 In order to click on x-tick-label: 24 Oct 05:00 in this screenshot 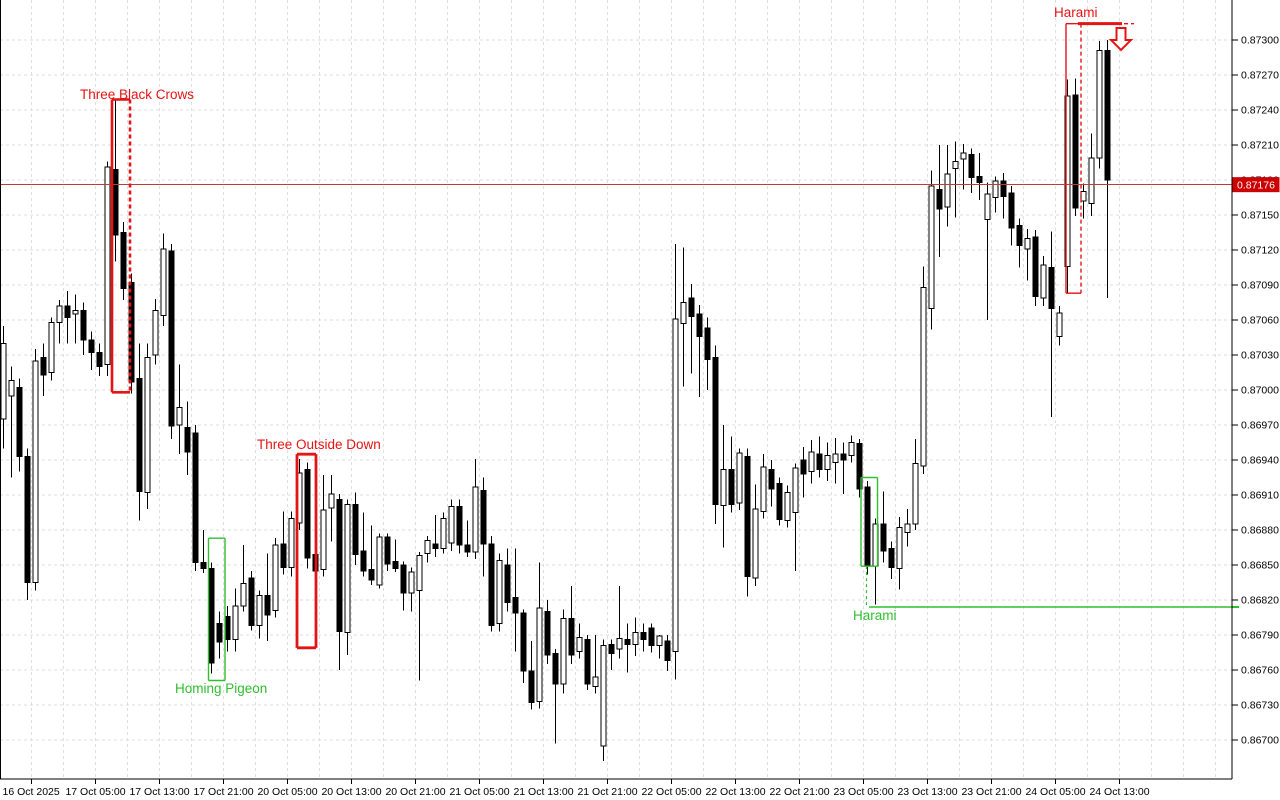, I will do `click(1055, 792)`.